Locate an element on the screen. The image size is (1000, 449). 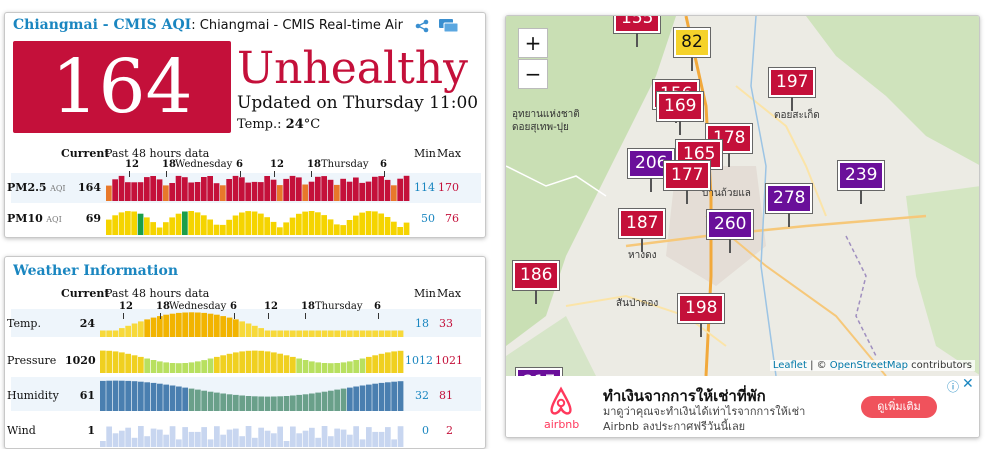
pressure-min: 1012 is located at coordinates (419, 360).